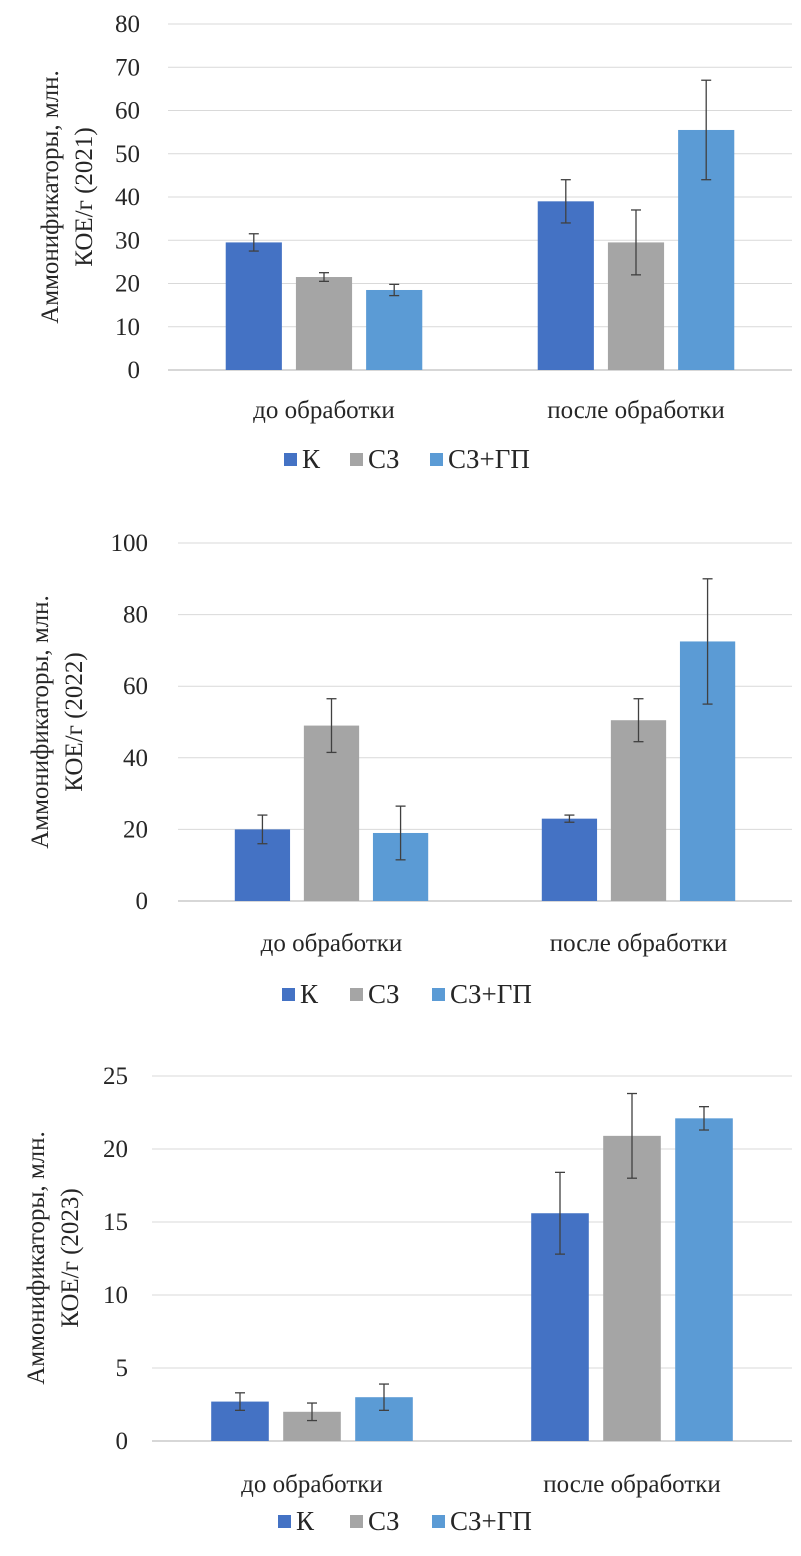 The height and width of the screenshot is (1556, 801). I want to click on y-axis-title-line2: КОЕ/г (2023), so click(70, 1257).